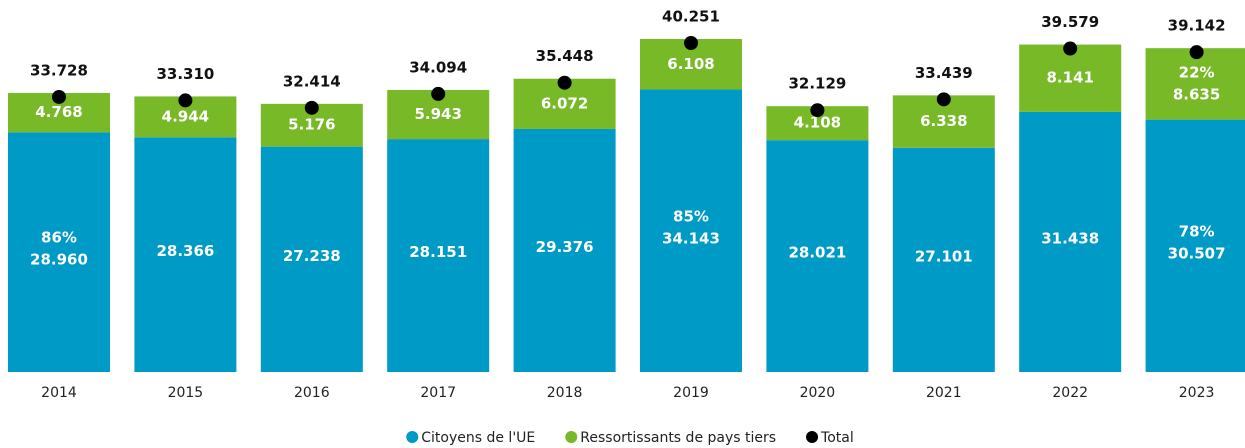 Image resolution: width=1245 pixels, height=448 pixels. I want to click on value-label: 8.141, so click(1069, 78).